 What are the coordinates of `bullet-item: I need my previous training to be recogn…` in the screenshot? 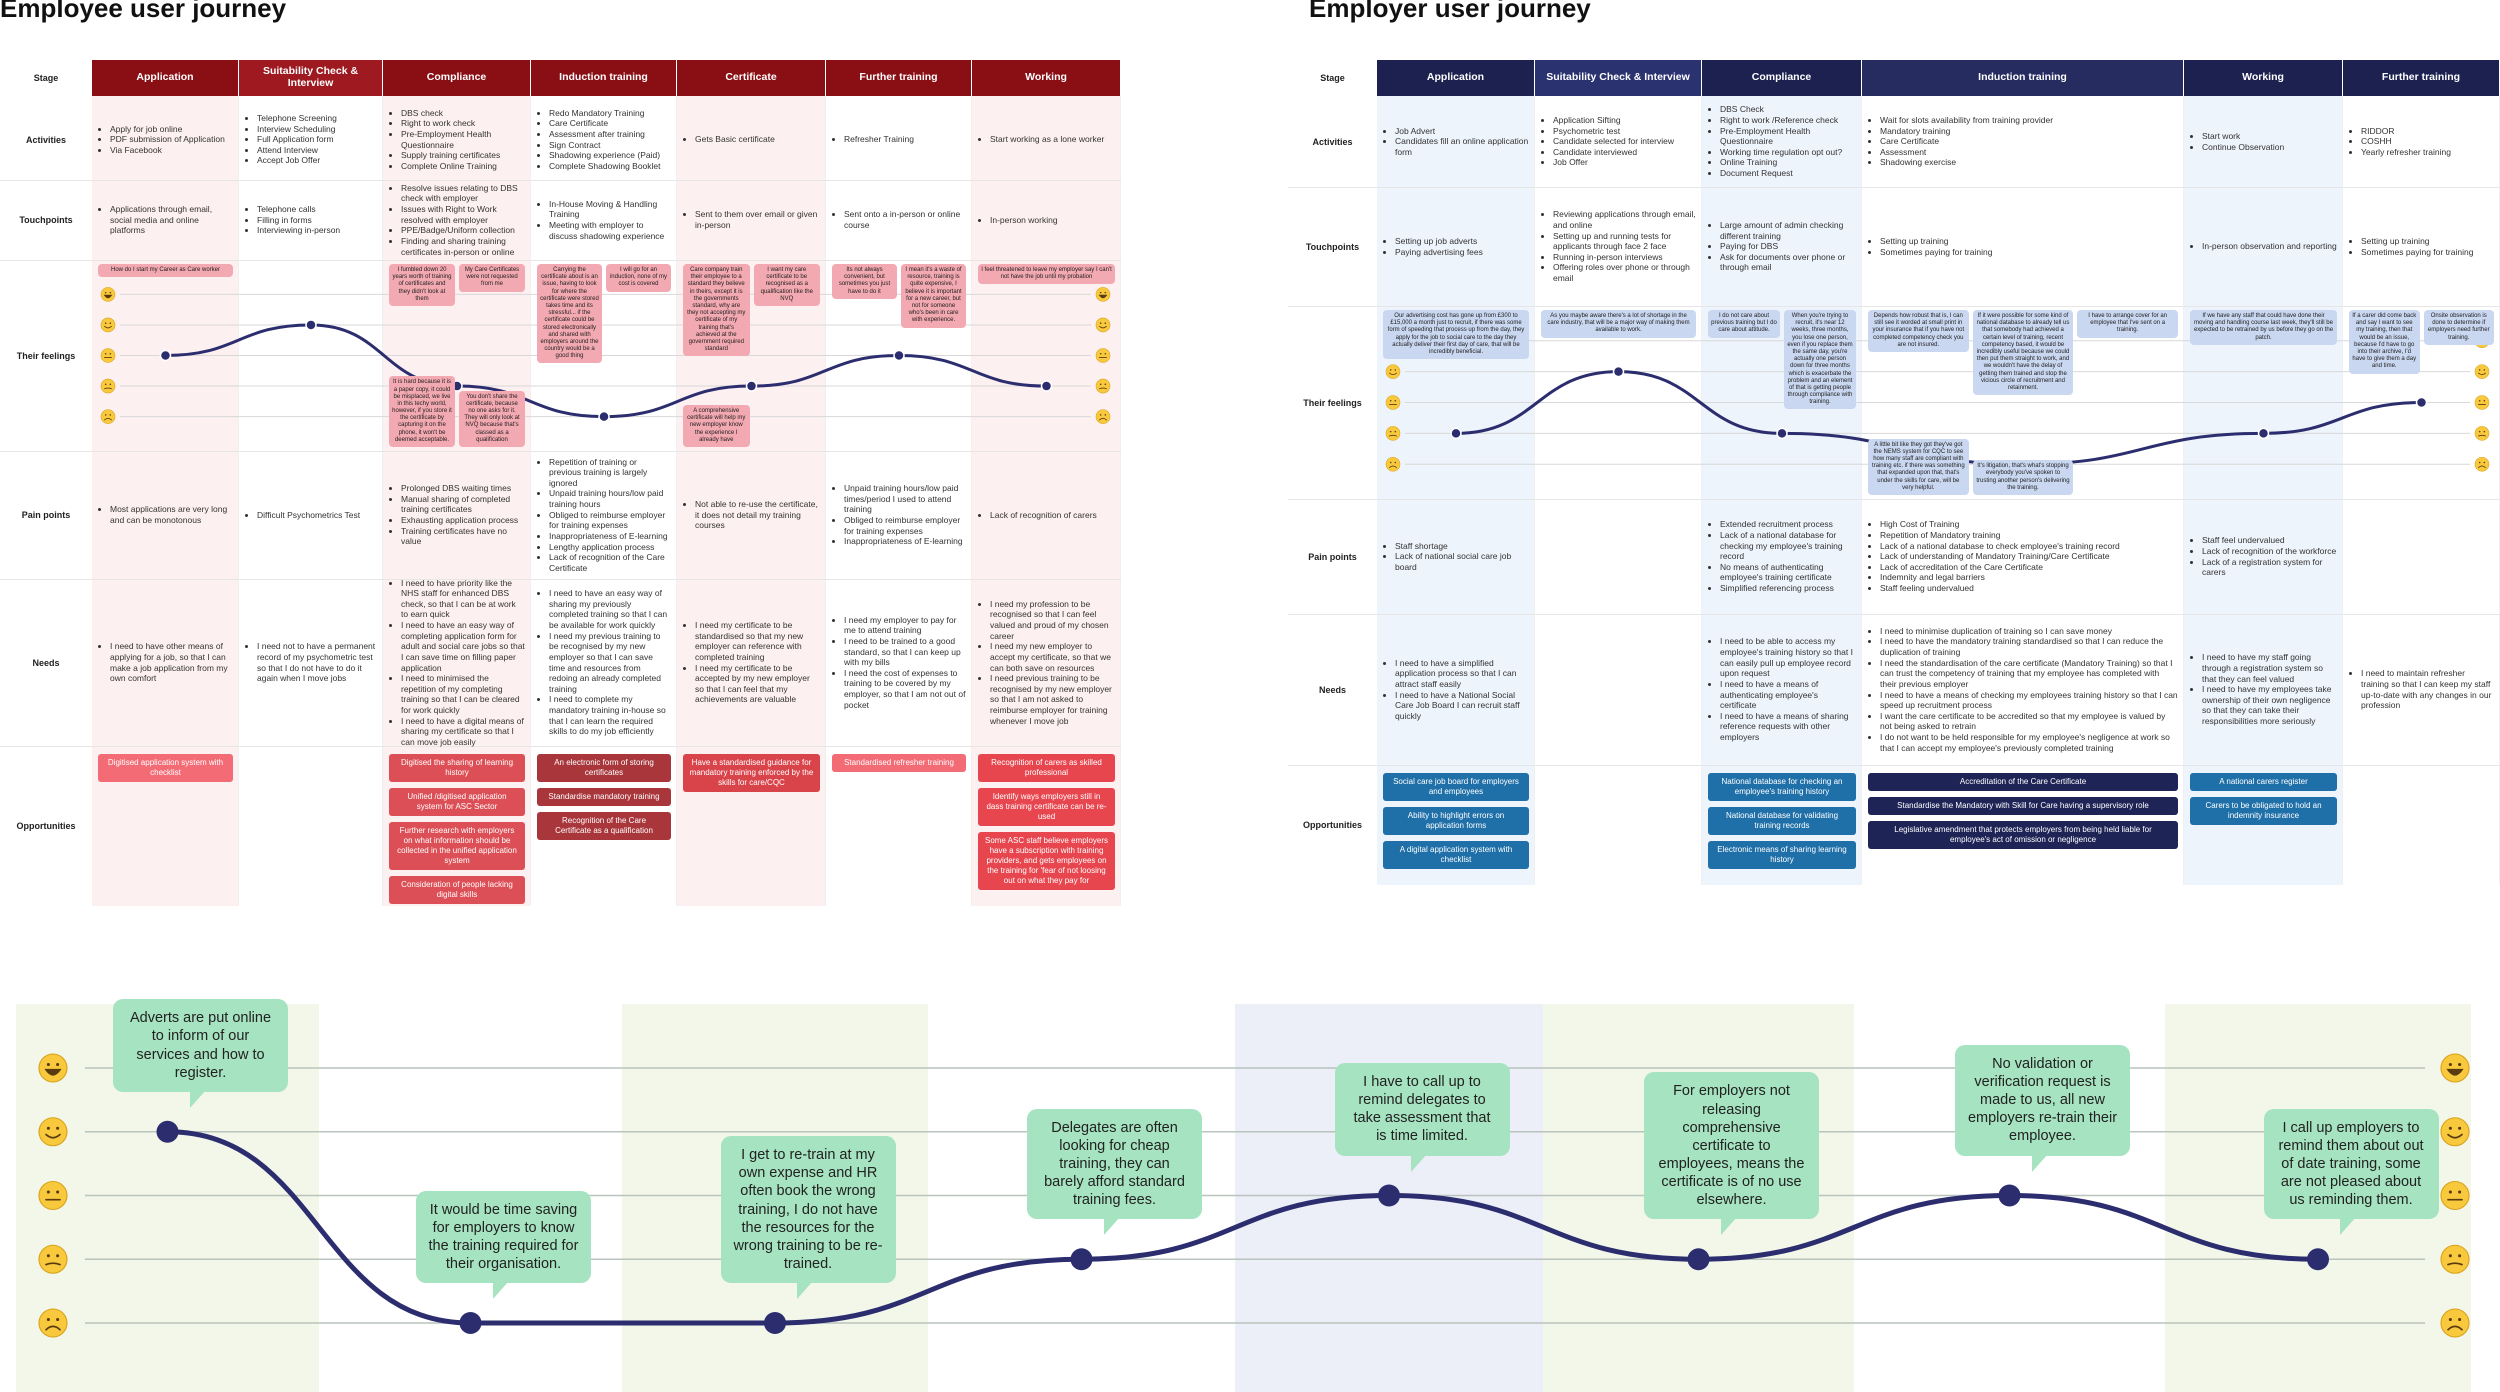 It's located at (610, 663).